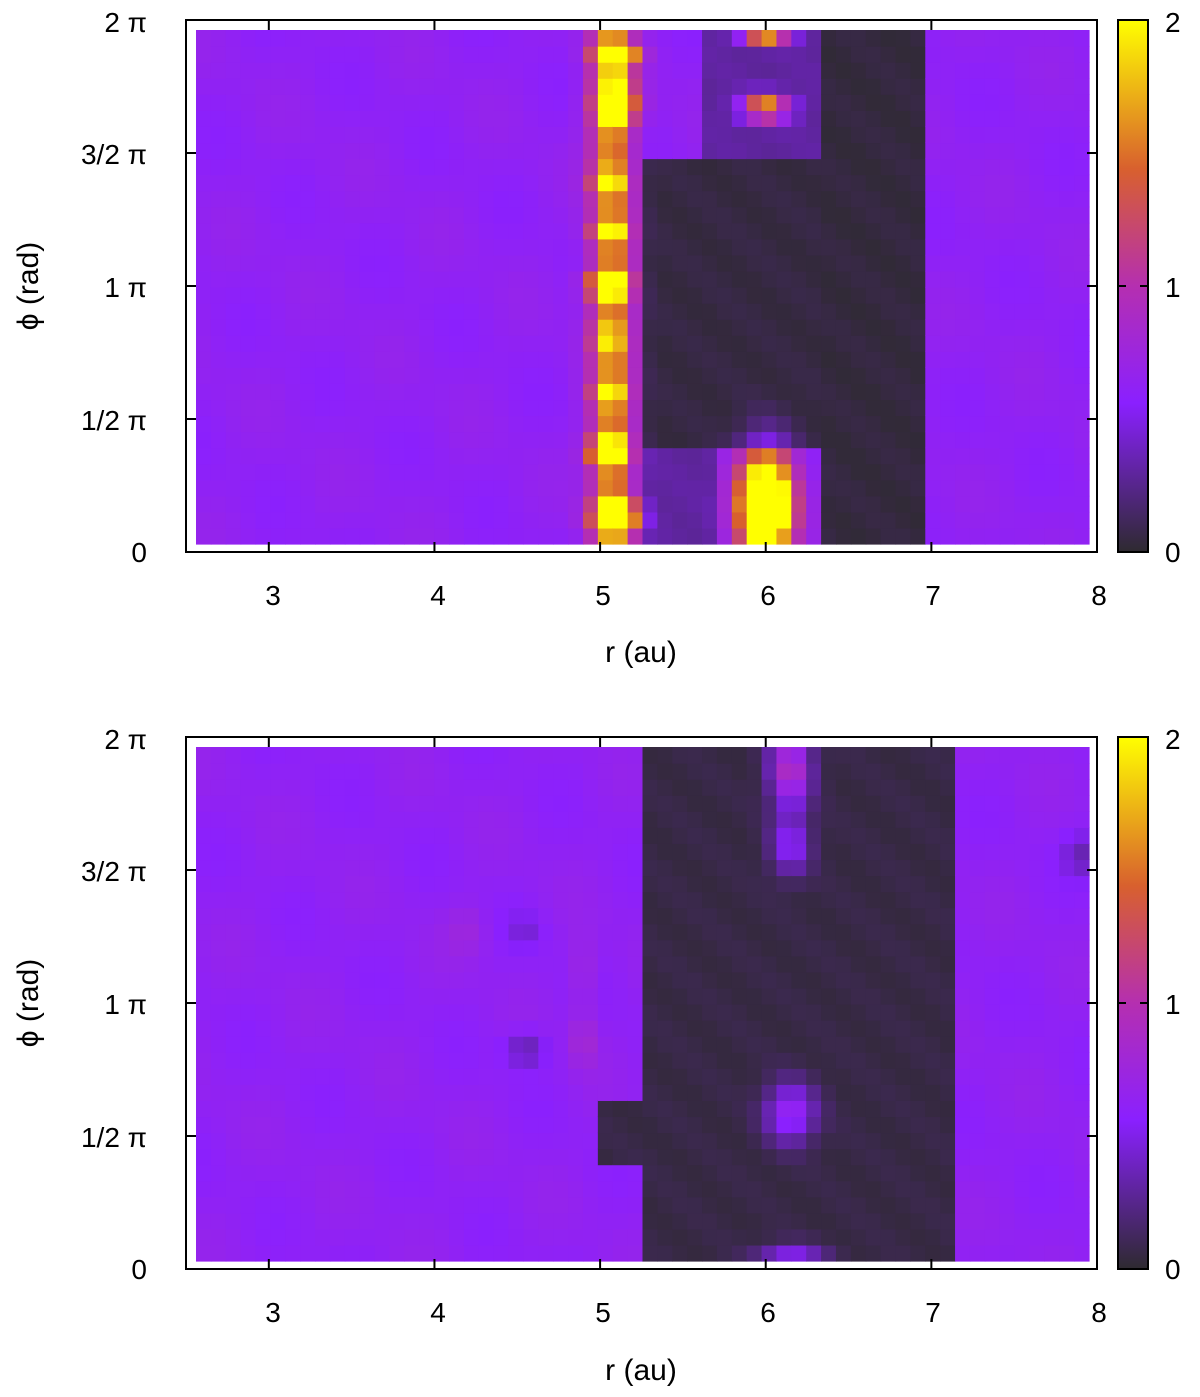 This screenshot has width=1200, height=1397. I want to click on y-tick-label: 3/2 π, so click(114, 871).